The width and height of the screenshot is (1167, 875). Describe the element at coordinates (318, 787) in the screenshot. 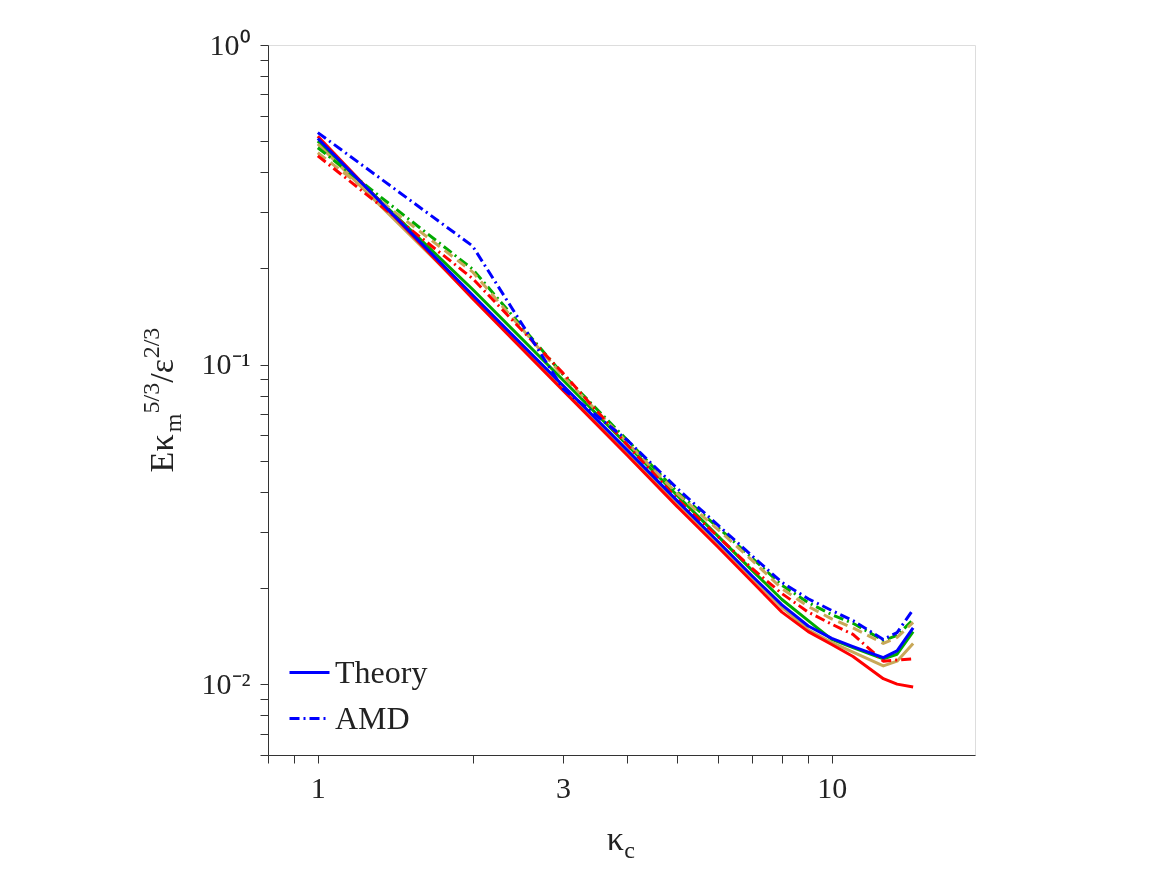

I see `x-tick-label: 1` at that location.